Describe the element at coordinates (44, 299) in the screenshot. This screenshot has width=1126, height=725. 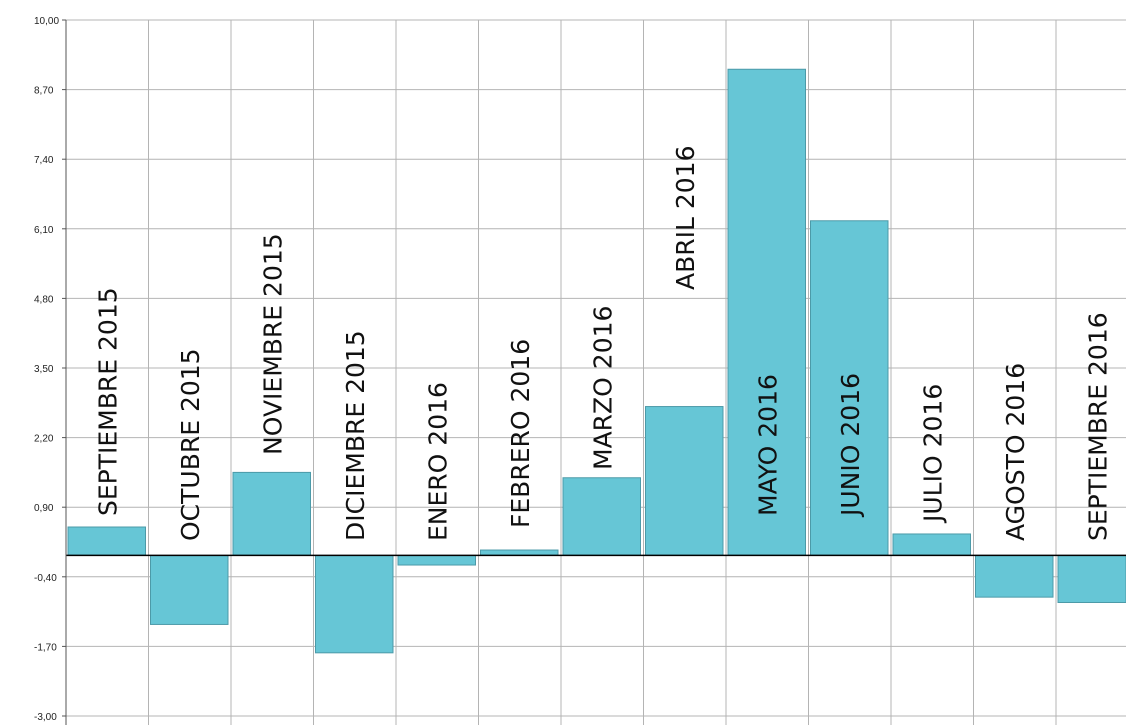
I see `y-tick-label-4: 4,80` at that location.